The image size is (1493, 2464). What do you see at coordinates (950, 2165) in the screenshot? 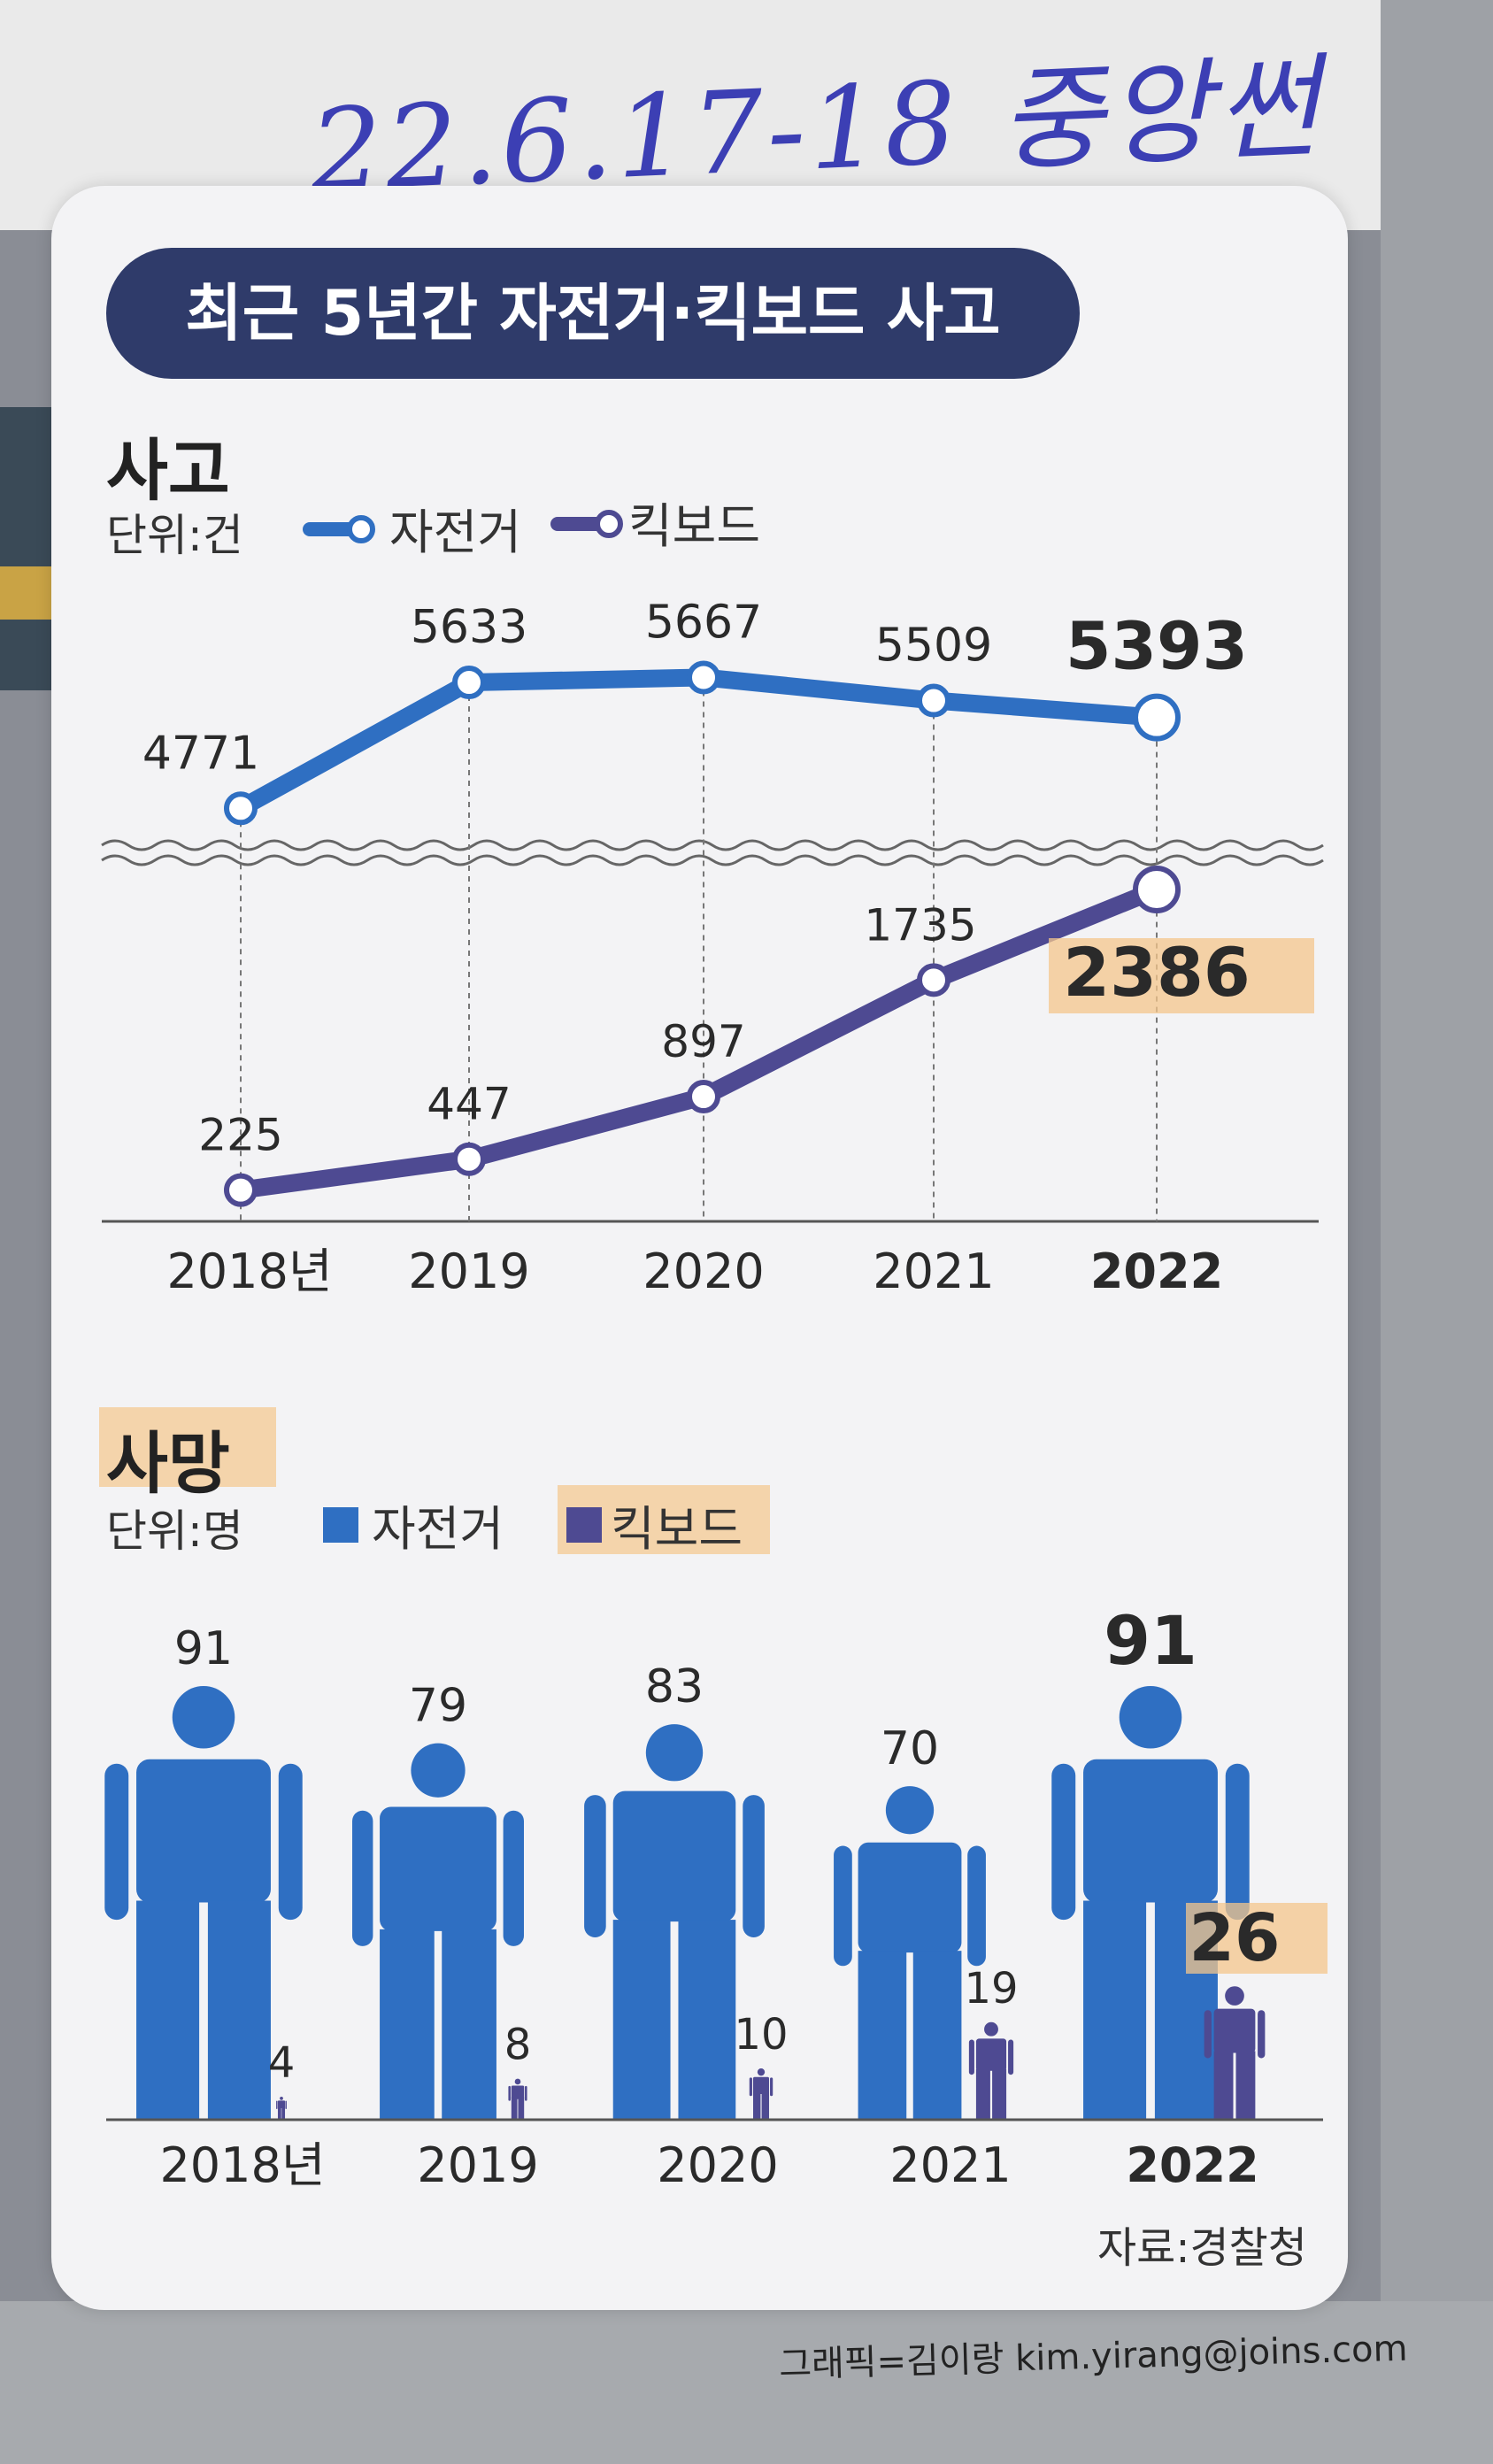
I see `death-x-tick-3: 2021` at bounding box center [950, 2165].